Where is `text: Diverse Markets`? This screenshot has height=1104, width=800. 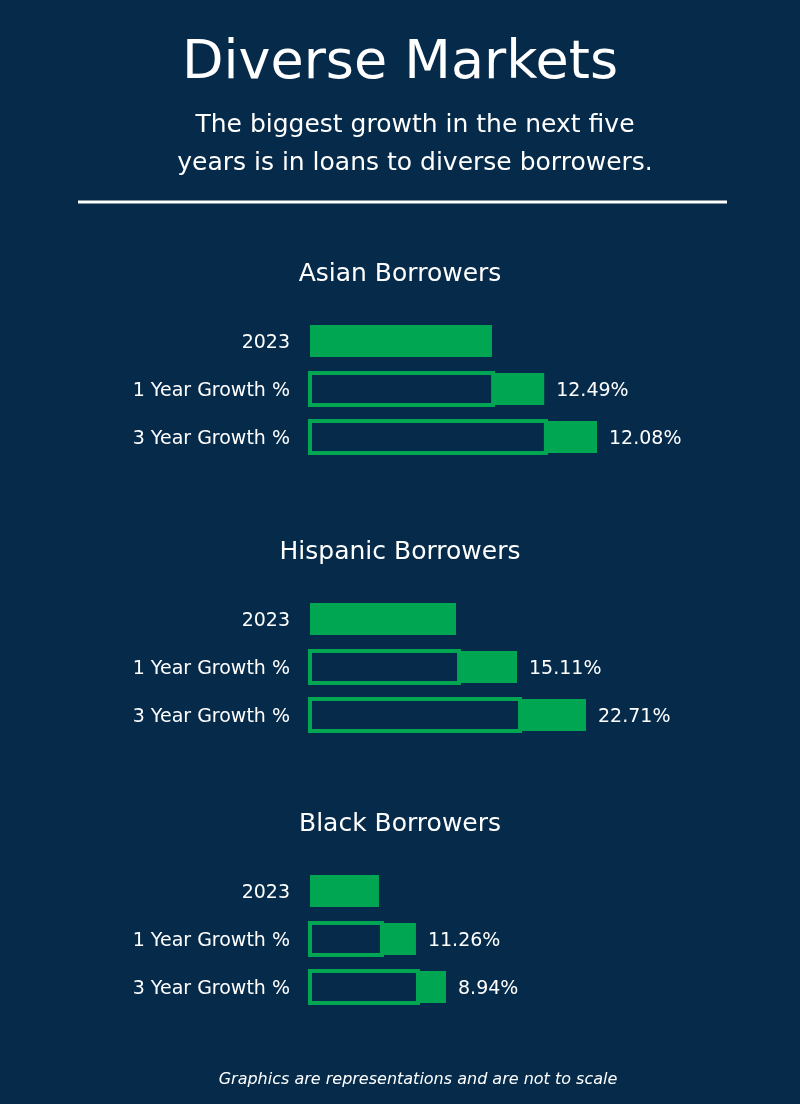 text: Diverse Markets is located at coordinates (400, 59).